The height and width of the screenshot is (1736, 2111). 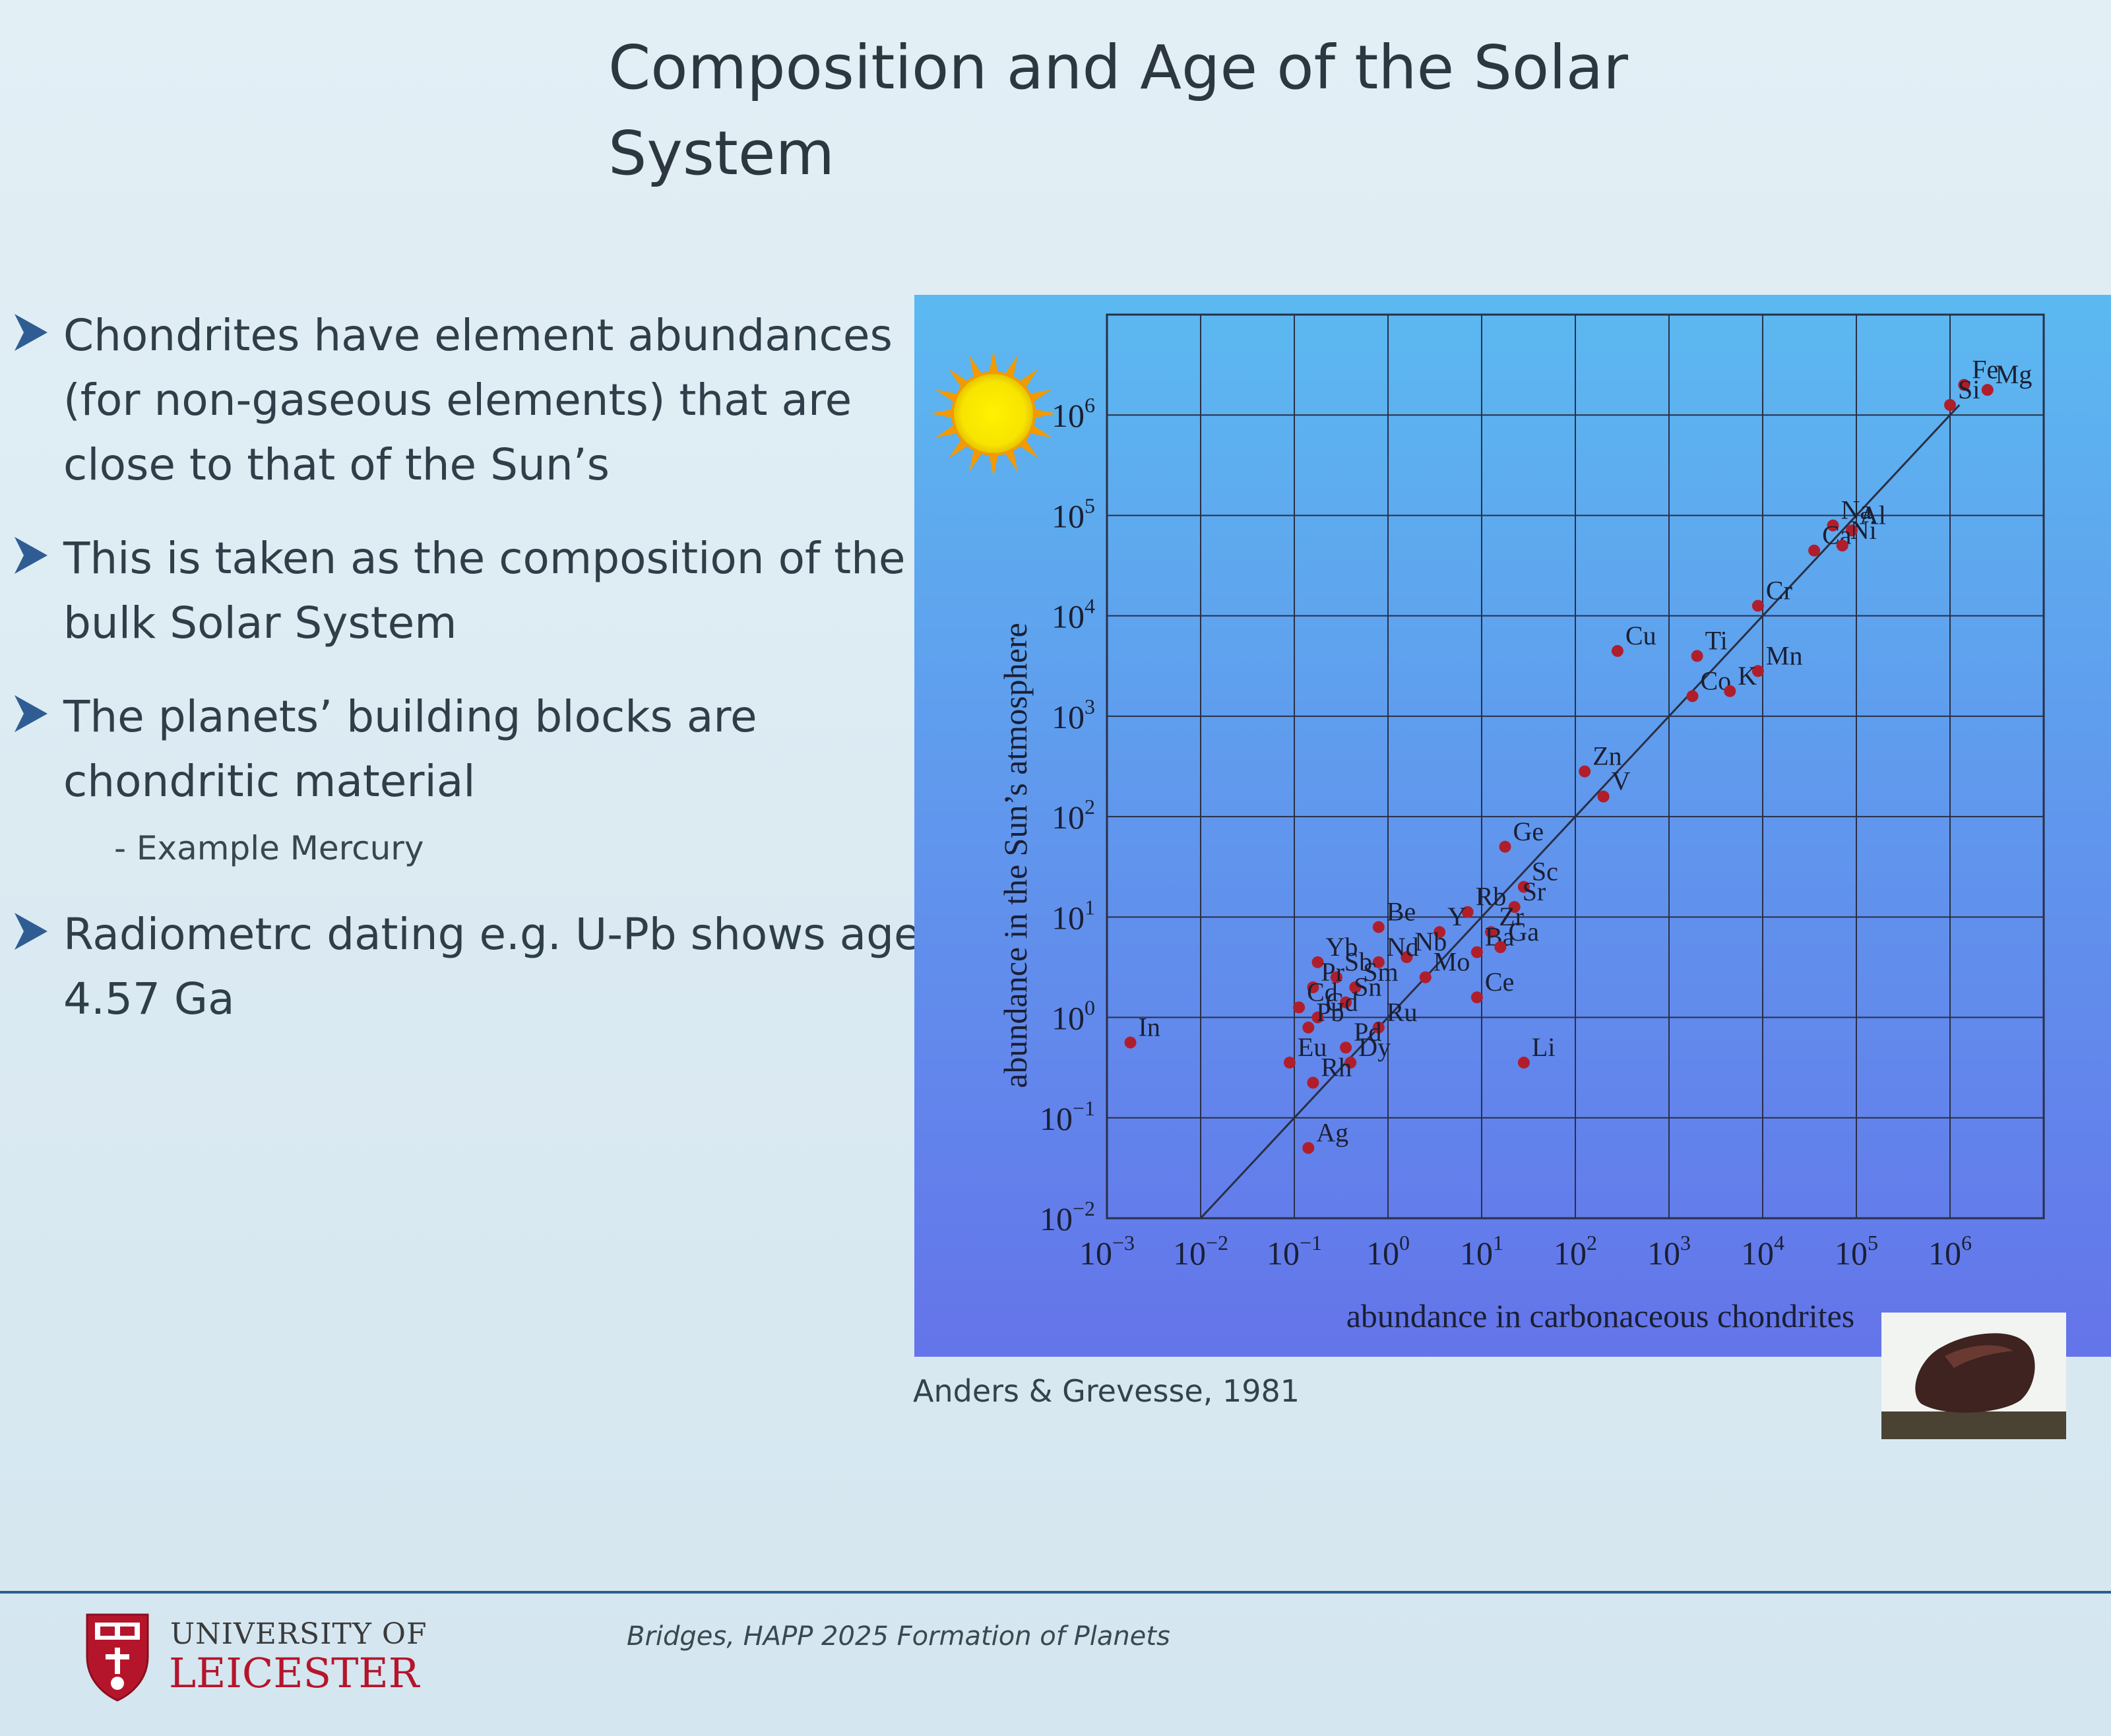 What do you see at coordinates (1814, 550) in the screenshot?
I see `data-point-ca` at bounding box center [1814, 550].